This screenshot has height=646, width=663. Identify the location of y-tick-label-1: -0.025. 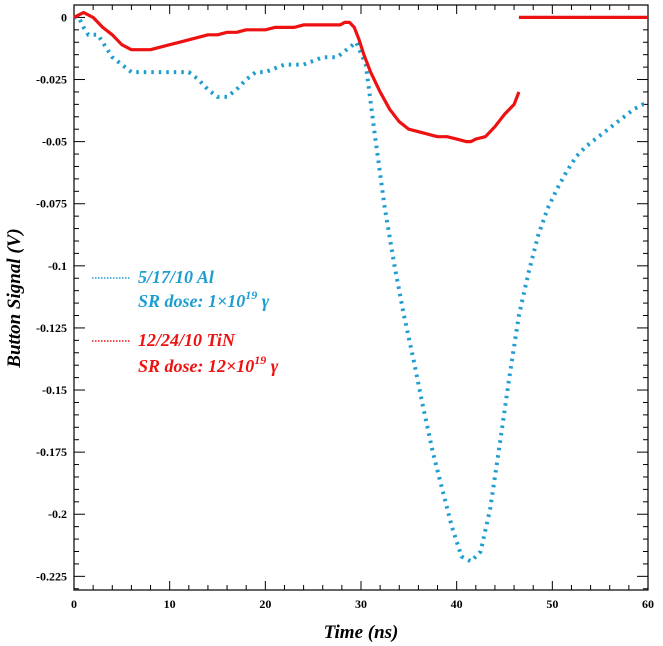
(51, 80).